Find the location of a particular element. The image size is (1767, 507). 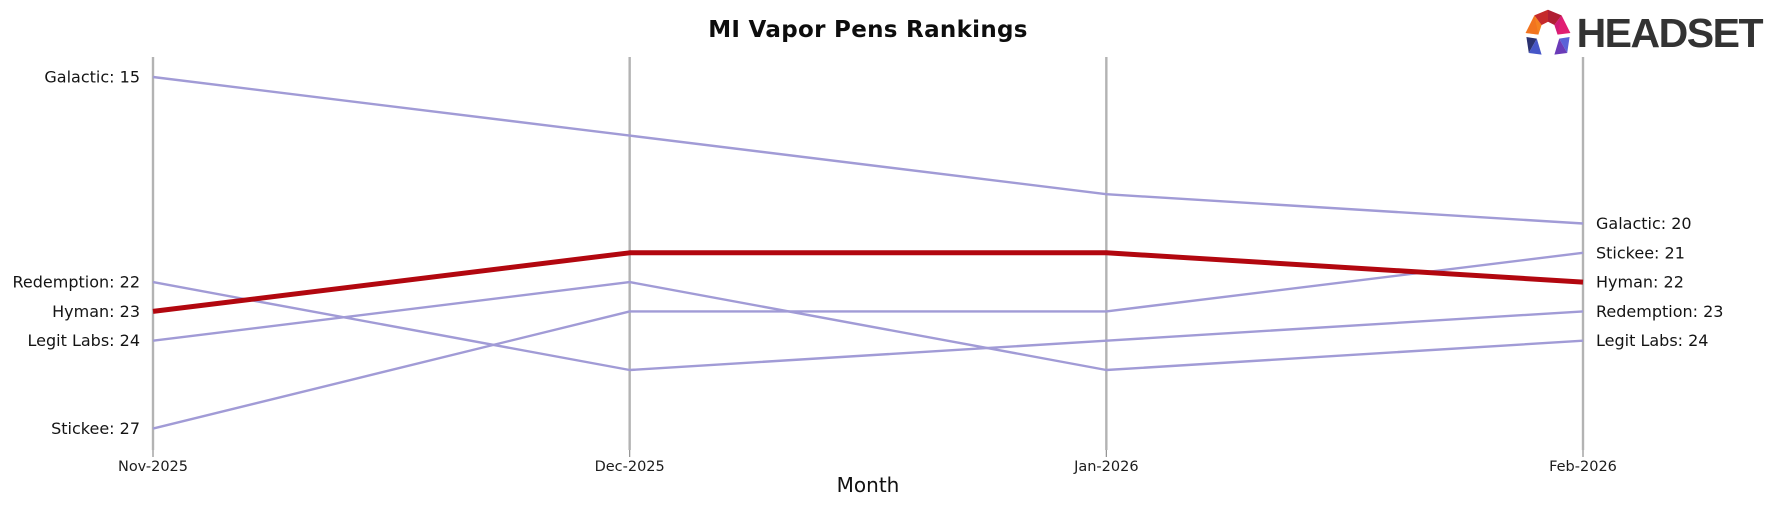

right-label-hyman: Hyman: 22 is located at coordinates (1640, 282).